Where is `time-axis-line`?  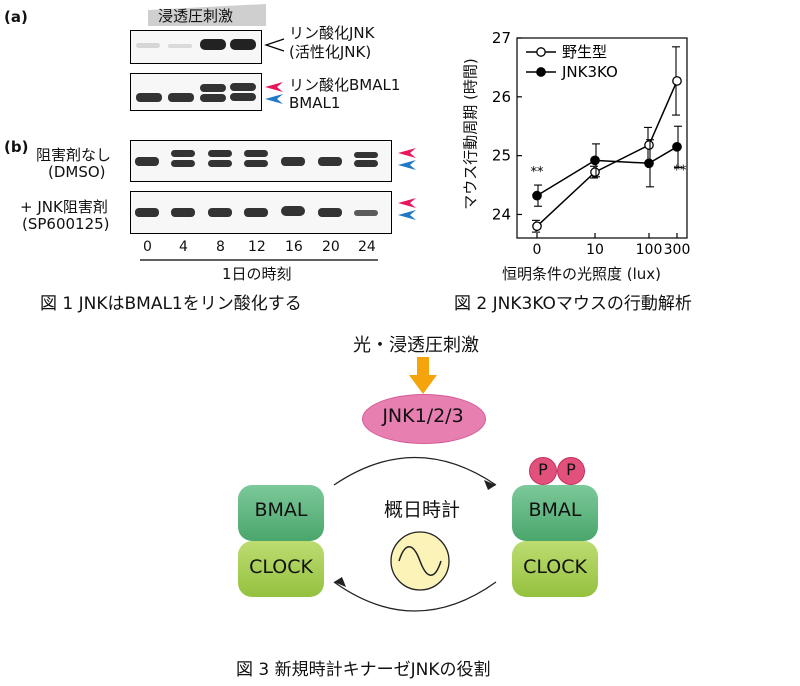 time-axis-line is located at coordinates (259, 260).